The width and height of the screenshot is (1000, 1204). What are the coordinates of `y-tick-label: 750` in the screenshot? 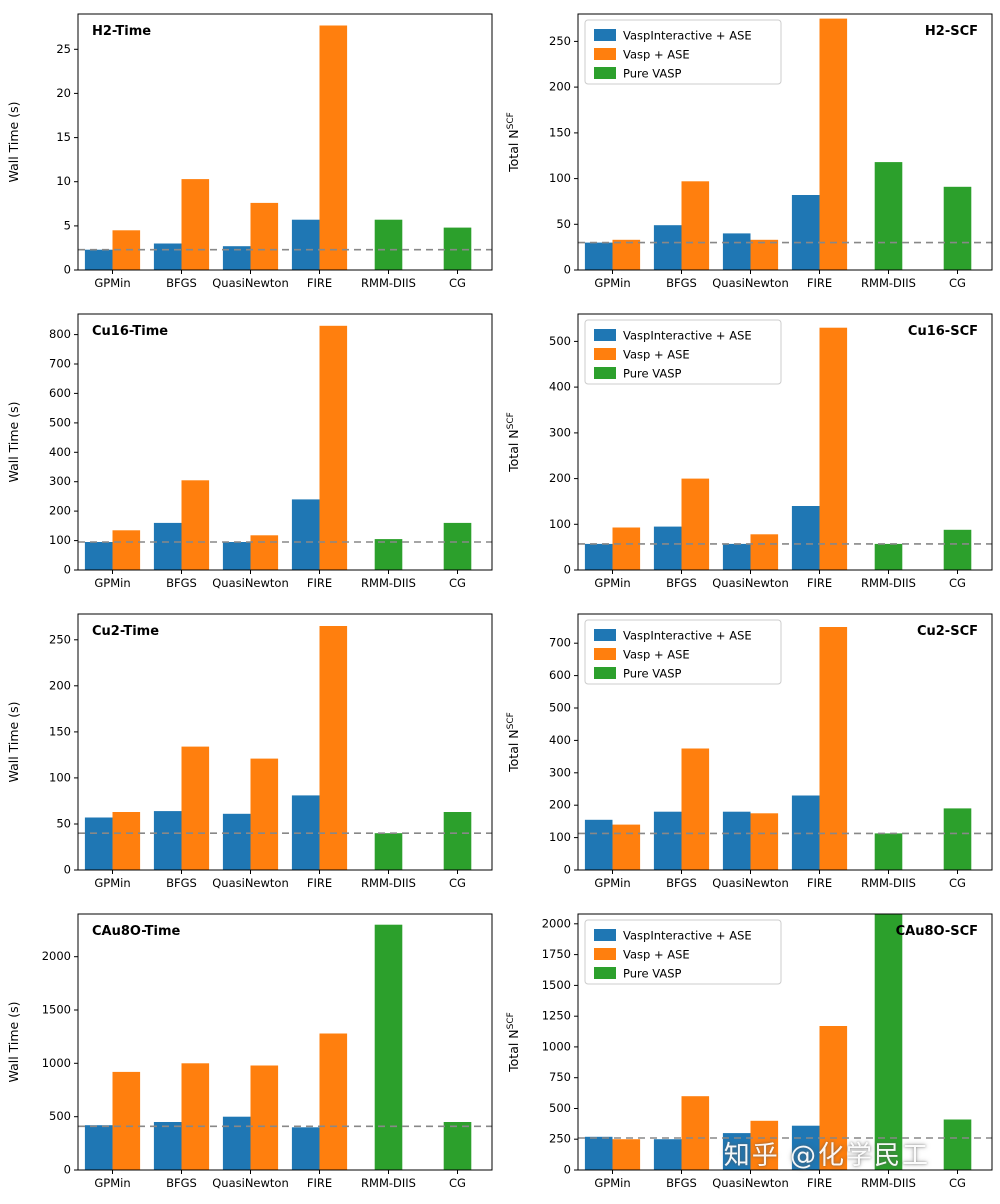 It's located at (560, 1077).